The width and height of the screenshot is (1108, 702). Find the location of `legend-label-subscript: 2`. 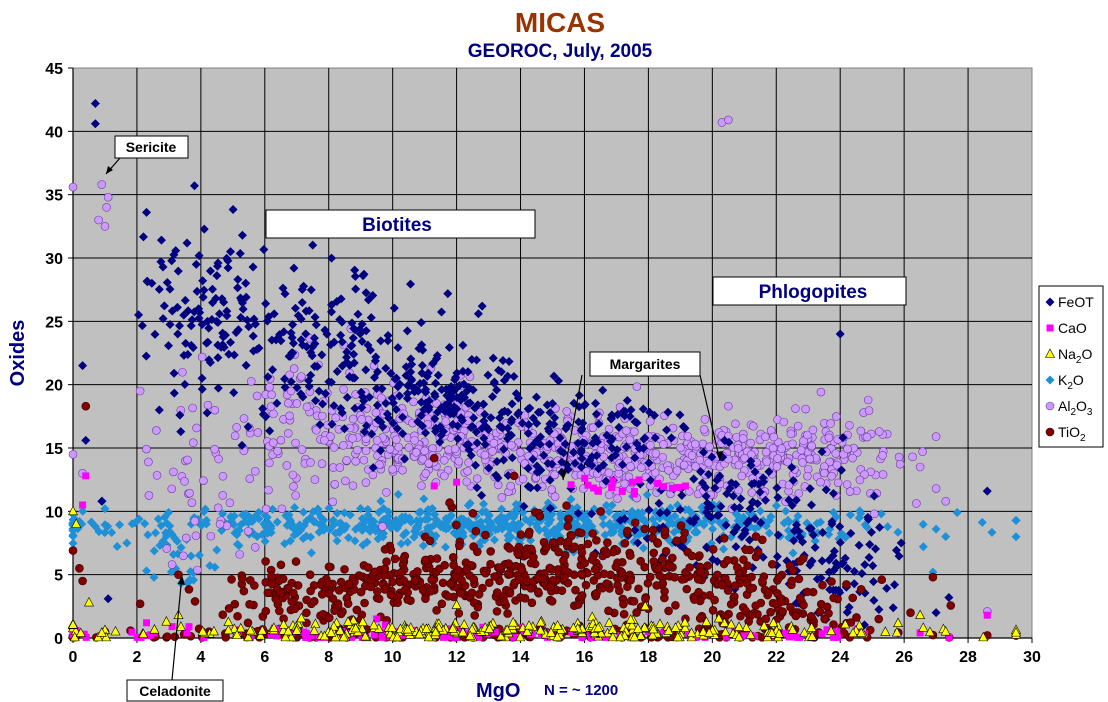

legend-label-subscript: 2 is located at coordinates (1079, 360).